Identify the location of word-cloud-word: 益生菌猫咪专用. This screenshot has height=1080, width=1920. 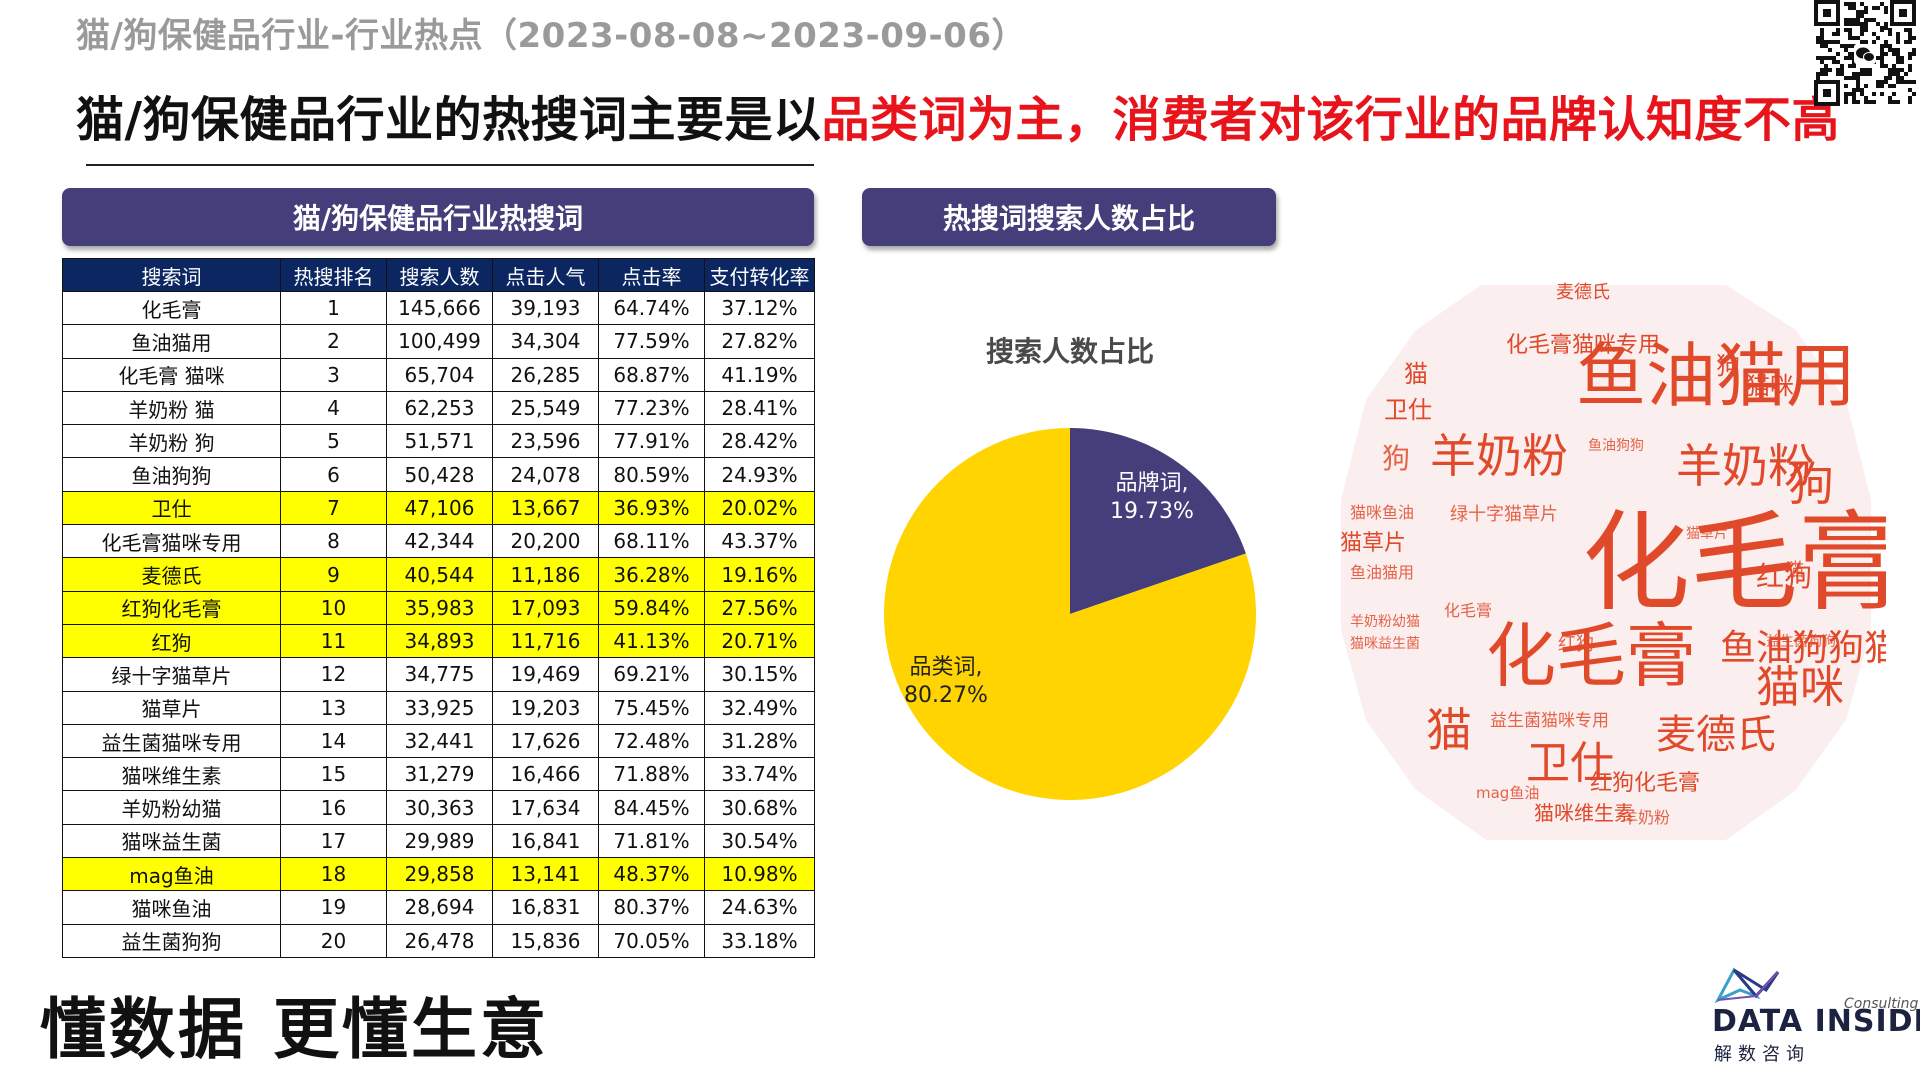
(1549, 721).